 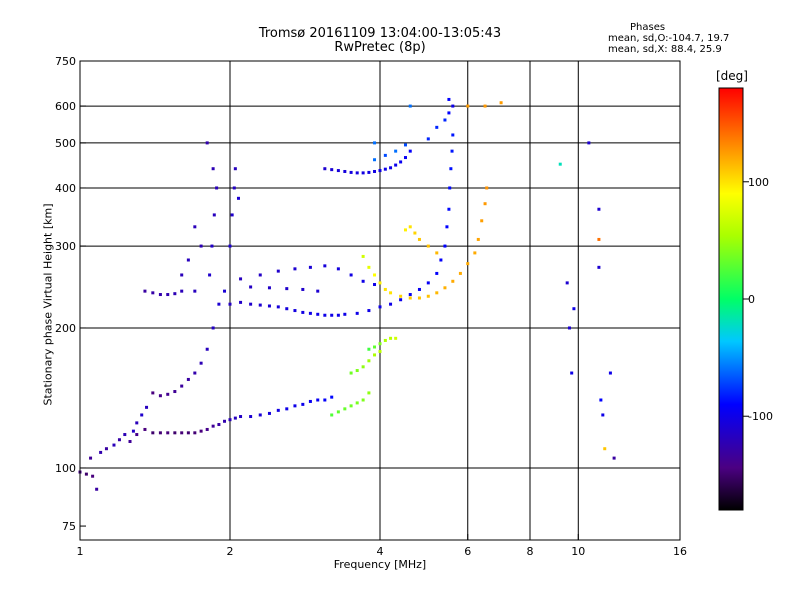 What do you see at coordinates (680, 551) in the screenshot?
I see `x-tick-label: 16` at bounding box center [680, 551].